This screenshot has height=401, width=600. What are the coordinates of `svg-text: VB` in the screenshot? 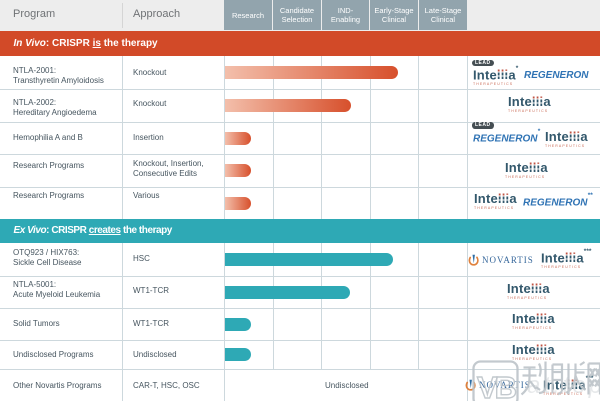 It's located at (496, 385).